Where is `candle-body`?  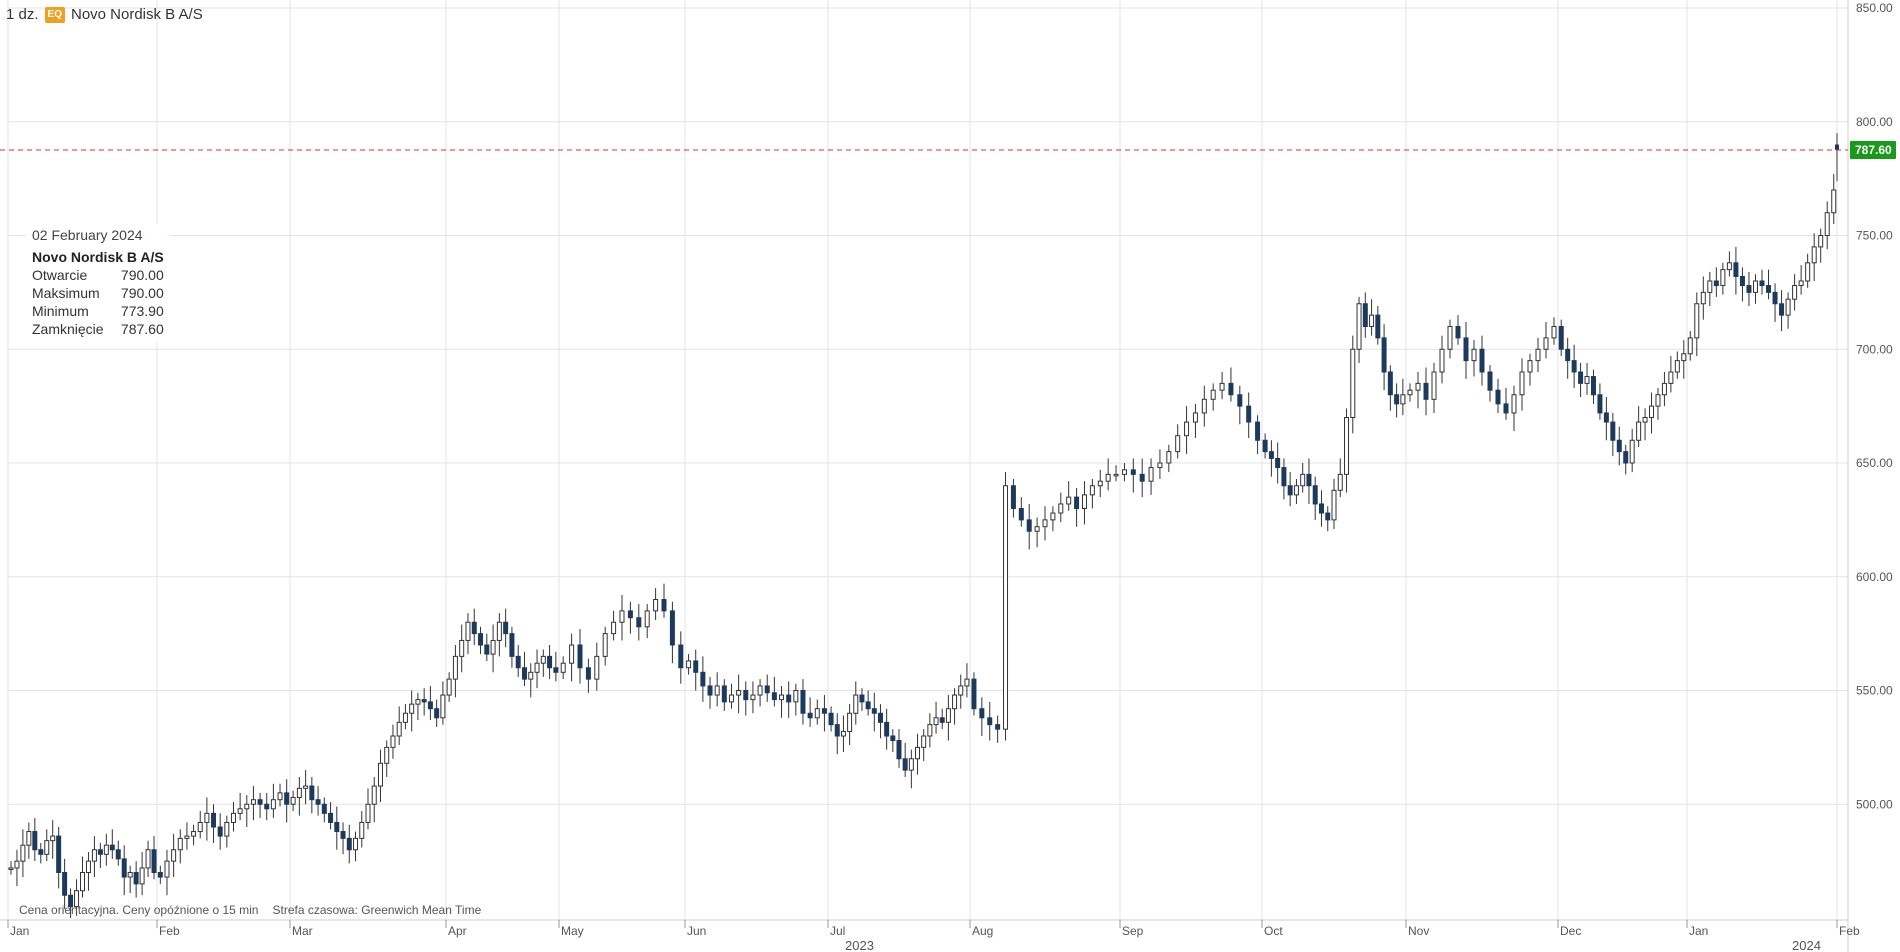 candle-body is located at coordinates (1837, 147).